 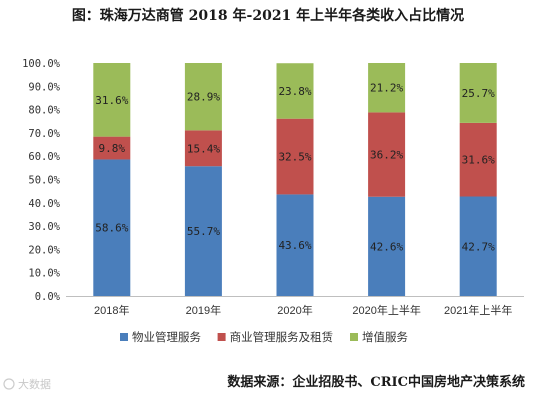 I want to click on watermark: 大数据, so click(x=27, y=384).